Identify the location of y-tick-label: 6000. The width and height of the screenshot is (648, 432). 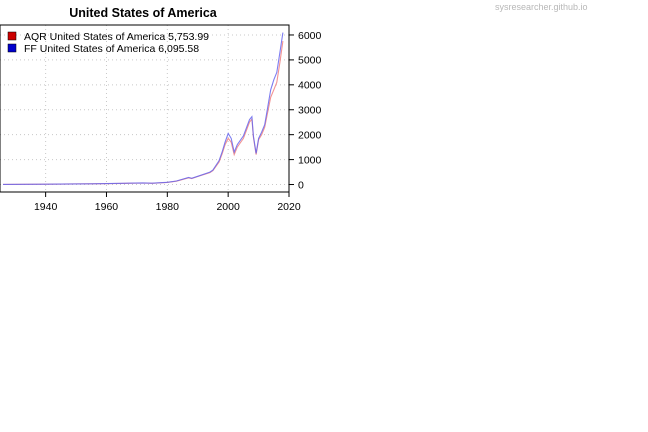
(310, 36).